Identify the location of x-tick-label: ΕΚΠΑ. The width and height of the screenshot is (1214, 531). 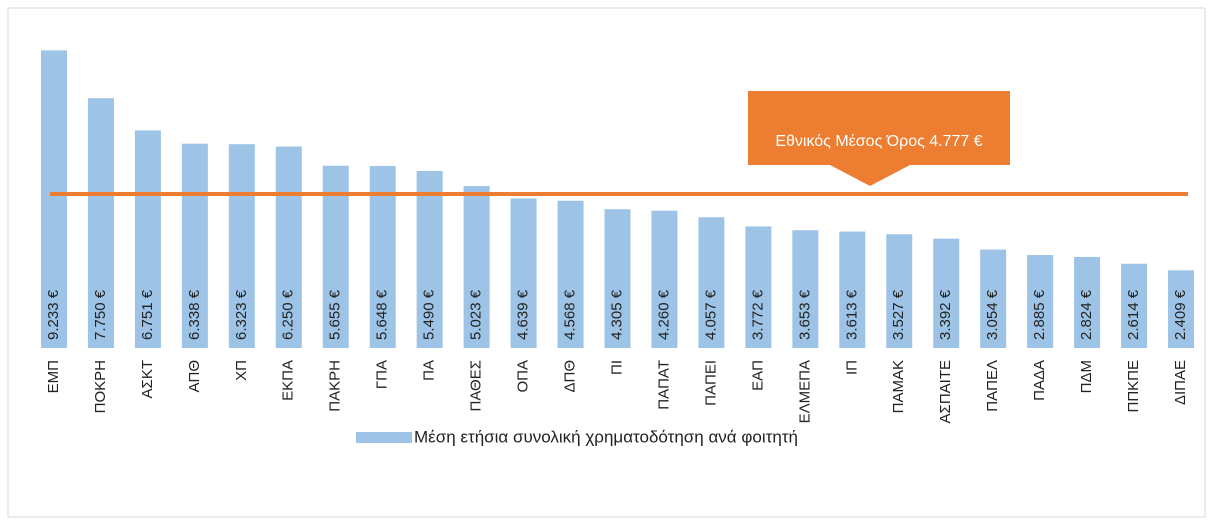
(288, 380).